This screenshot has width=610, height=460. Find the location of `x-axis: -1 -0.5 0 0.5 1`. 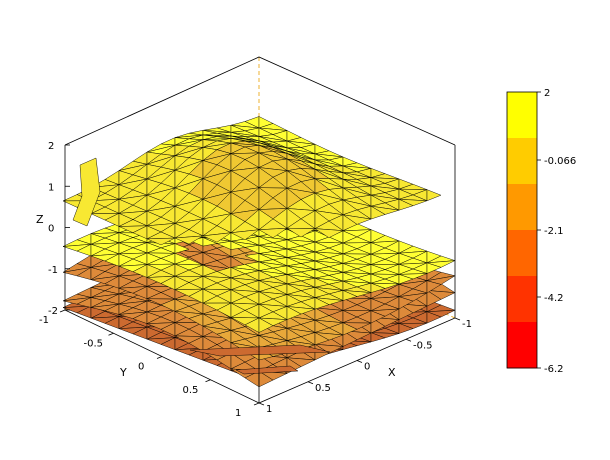

x-axis: -1 -0.5 0 0.5 1 is located at coordinates (365, 366).